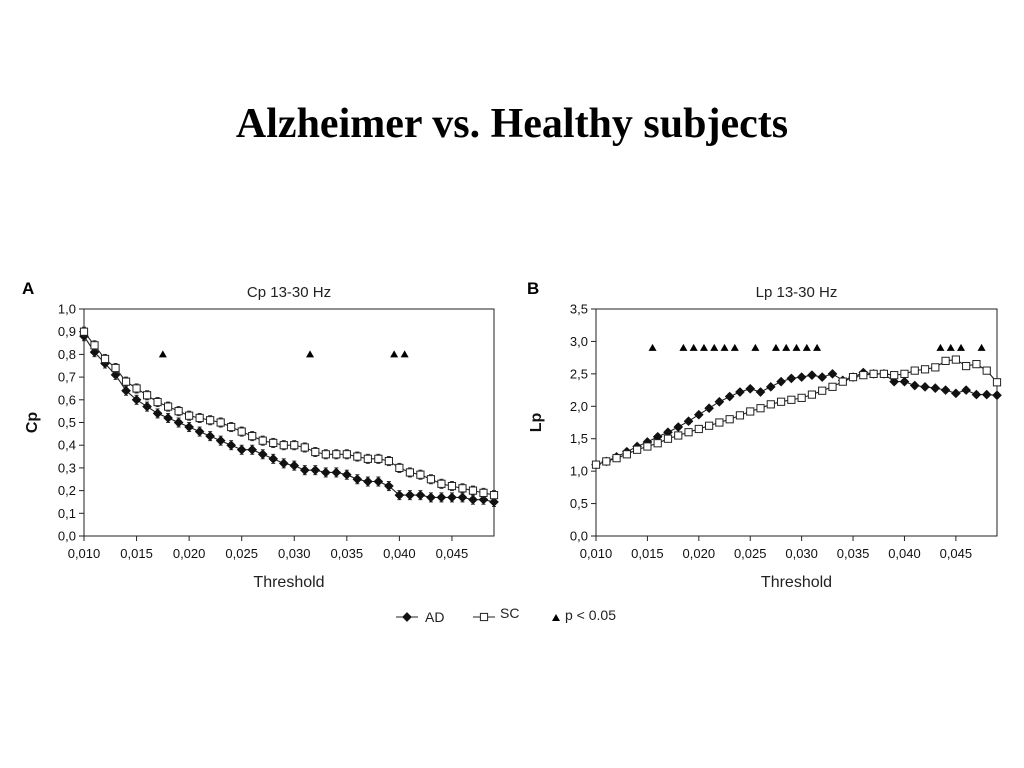  What do you see at coordinates (509, 613) in the screenshot?
I see `legend-sc-label: SC` at bounding box center [509, 613].